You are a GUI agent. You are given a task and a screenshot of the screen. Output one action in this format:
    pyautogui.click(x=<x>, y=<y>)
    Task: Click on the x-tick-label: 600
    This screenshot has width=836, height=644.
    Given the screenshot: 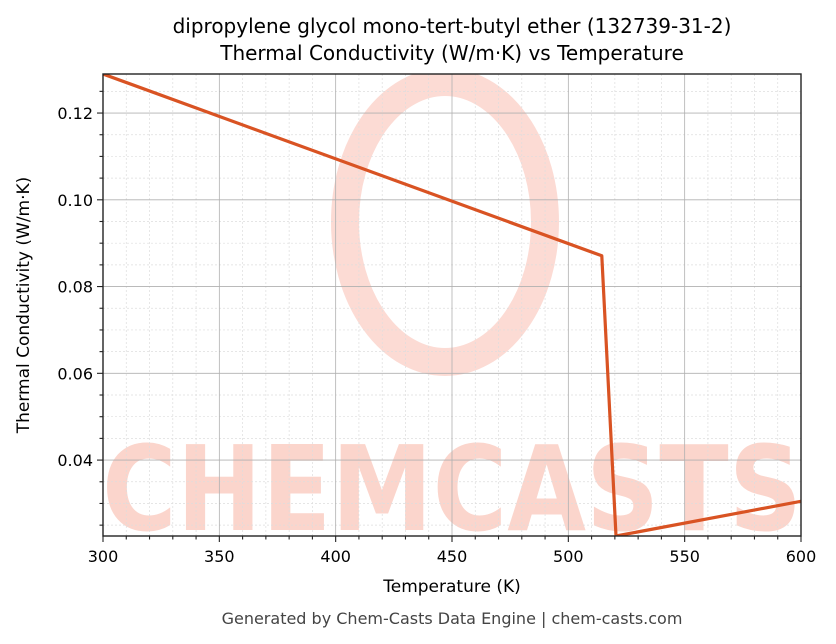 What is the action you would take?
    pyautogui.click(x=801, y=556)
    